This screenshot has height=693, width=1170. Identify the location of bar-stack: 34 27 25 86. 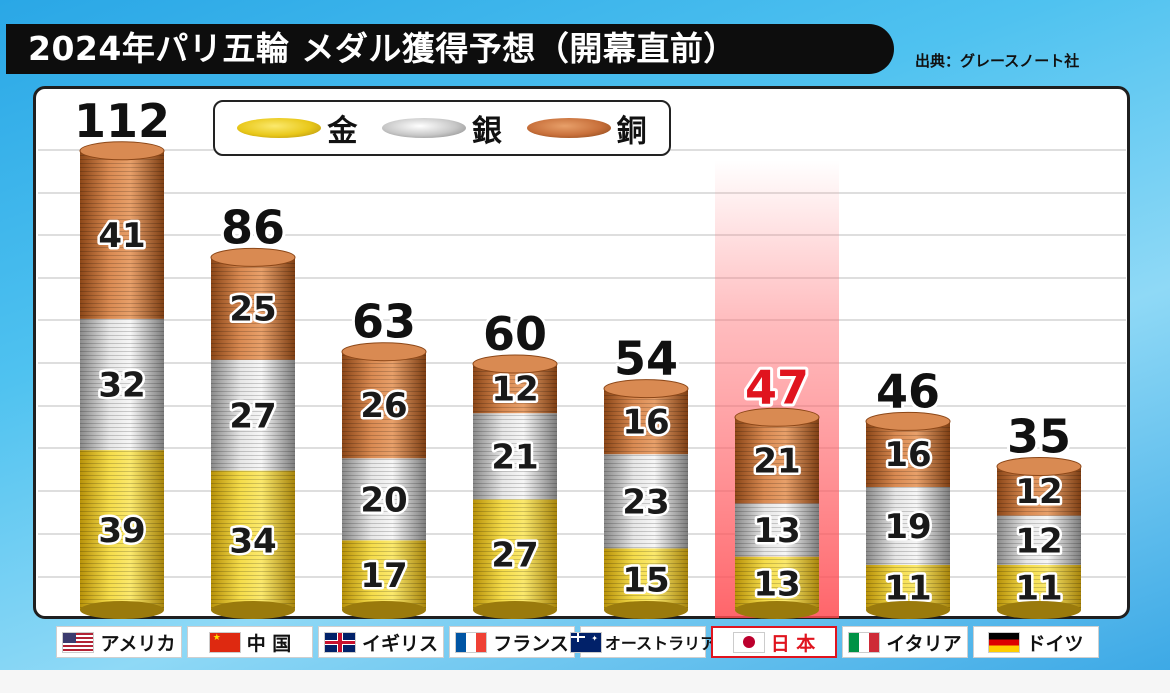
(253, 408).